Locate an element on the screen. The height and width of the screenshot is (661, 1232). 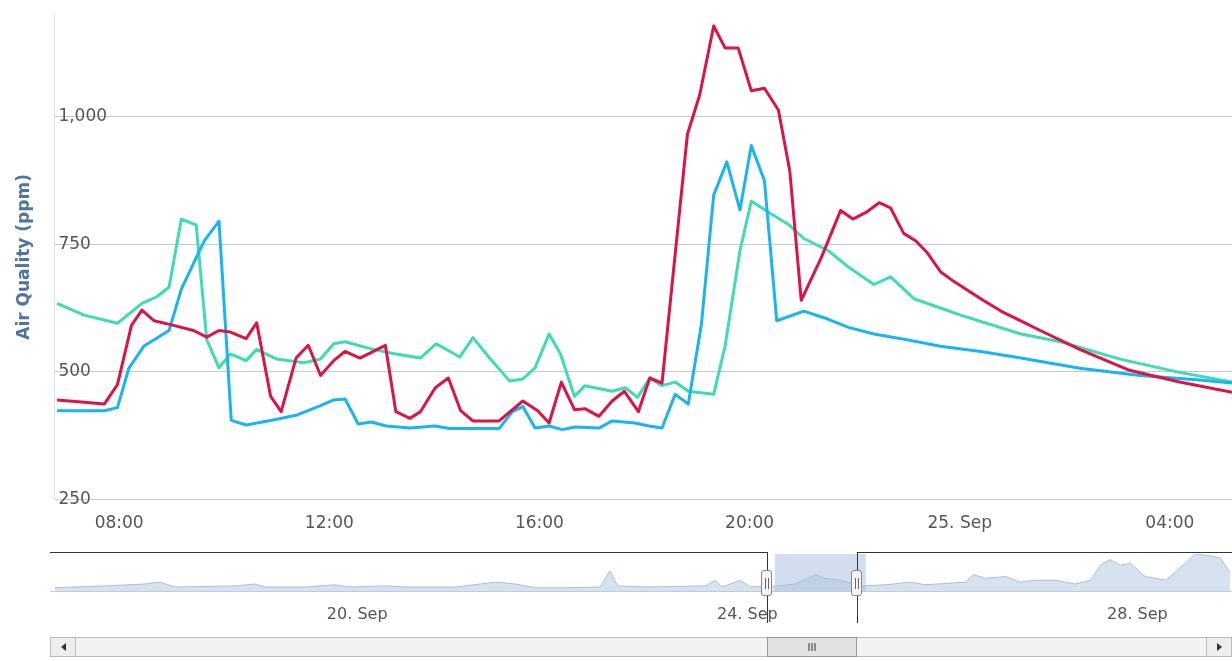
y-axis-title: Air Quality (ppm) is located at coordinates (22, 257).